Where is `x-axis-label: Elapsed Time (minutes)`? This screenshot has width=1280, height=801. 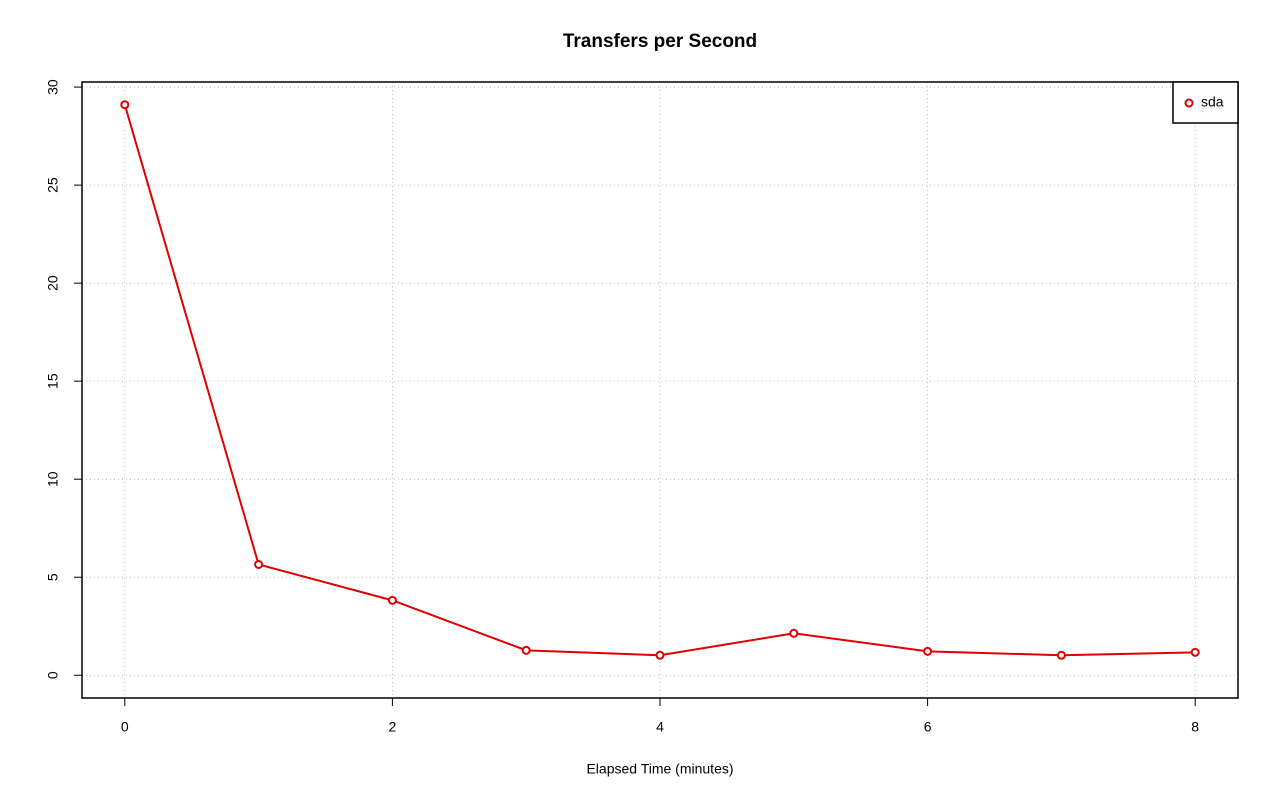 x-axis-label: Elapsed Time (minutes) is located at coordinates (659, 769).